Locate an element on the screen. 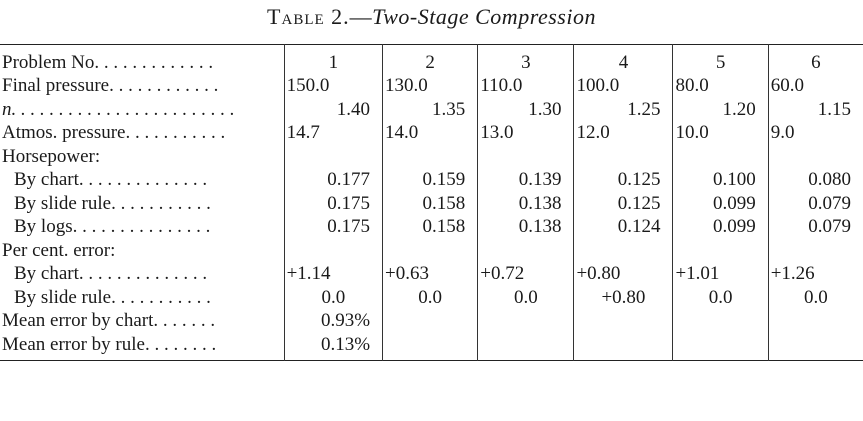 This screenshot has height=421, width=863. table-row-mean-error-chart: Mean error by chart. . . . . . . 0.93% is located at coordinates (431, 321).